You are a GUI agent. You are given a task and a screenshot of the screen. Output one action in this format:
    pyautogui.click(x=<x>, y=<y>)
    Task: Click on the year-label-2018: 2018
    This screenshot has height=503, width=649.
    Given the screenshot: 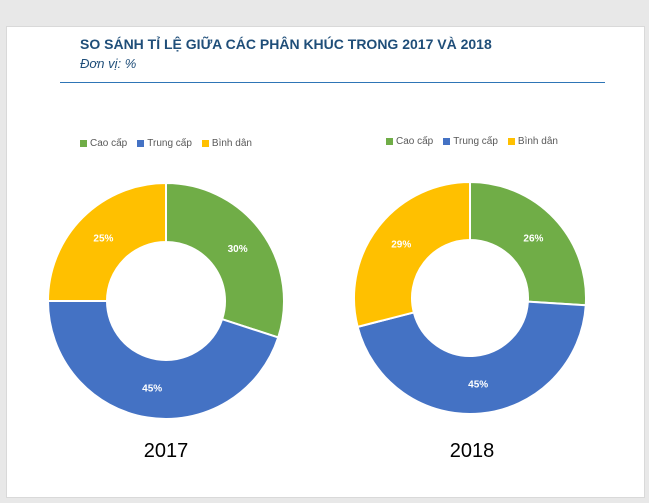 What is the action you would take?
    pyautogui.click(x=472, y=451)
    